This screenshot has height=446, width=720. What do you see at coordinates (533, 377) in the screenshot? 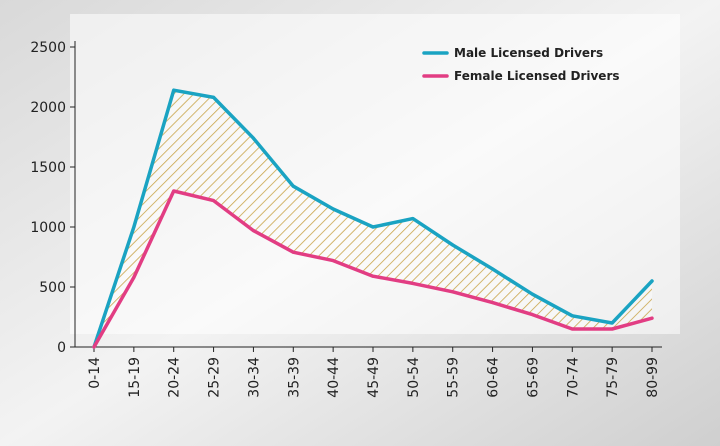
I see `x-tick-label: 65-69` at bounding box center [533, 377].